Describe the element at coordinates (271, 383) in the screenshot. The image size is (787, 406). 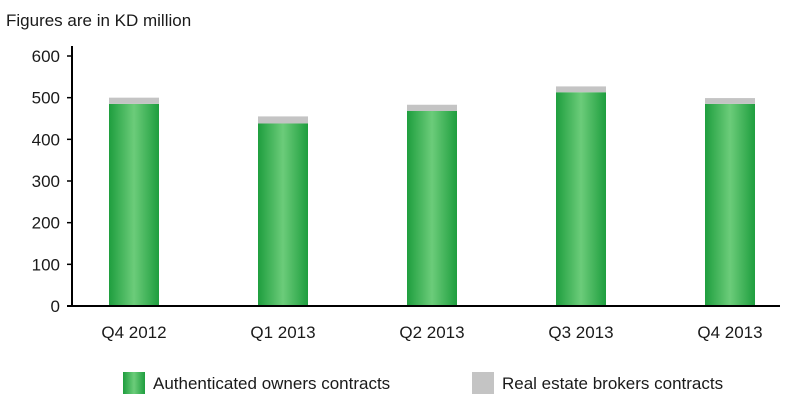
I see `legend-label: Authenticated owners contracts` at that location.